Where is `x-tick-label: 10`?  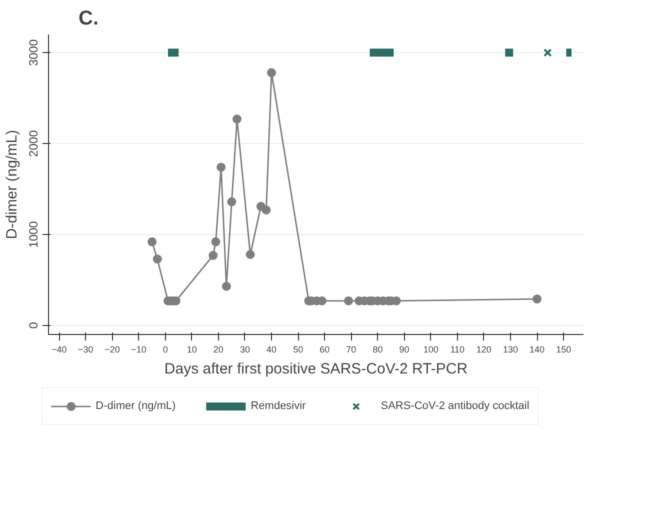 x-tick-label: 10 is located at coordinates (191, 349).